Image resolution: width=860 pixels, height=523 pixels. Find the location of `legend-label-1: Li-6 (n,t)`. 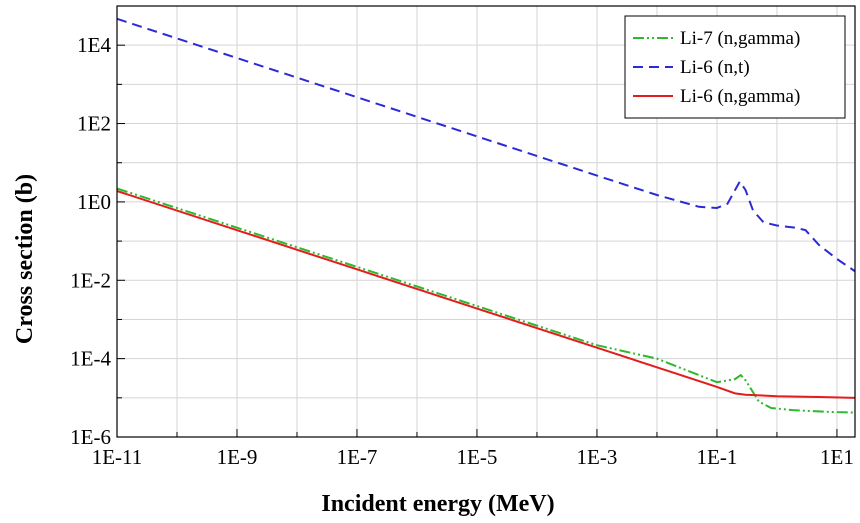

legend-label-1: Li-6 (n,t) is located at coordinates (715, 67).